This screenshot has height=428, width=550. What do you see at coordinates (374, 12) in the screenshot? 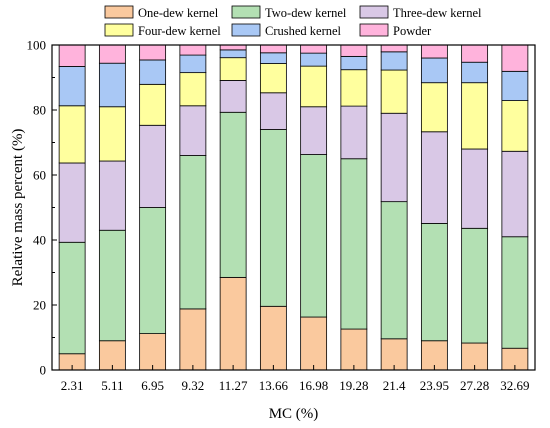
I see `legend-swatch-three-dew-kernel` at bounding box center [374, 12].